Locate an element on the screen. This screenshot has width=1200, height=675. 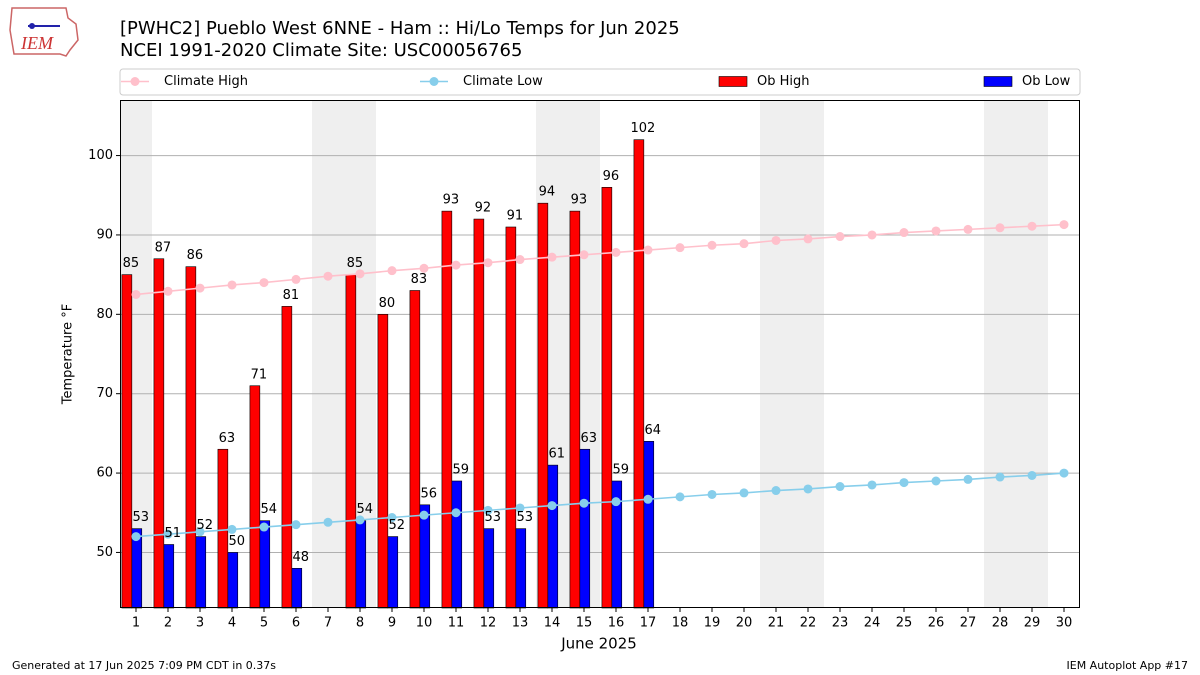
data-label: 63 is located at coordinates (589, 438).